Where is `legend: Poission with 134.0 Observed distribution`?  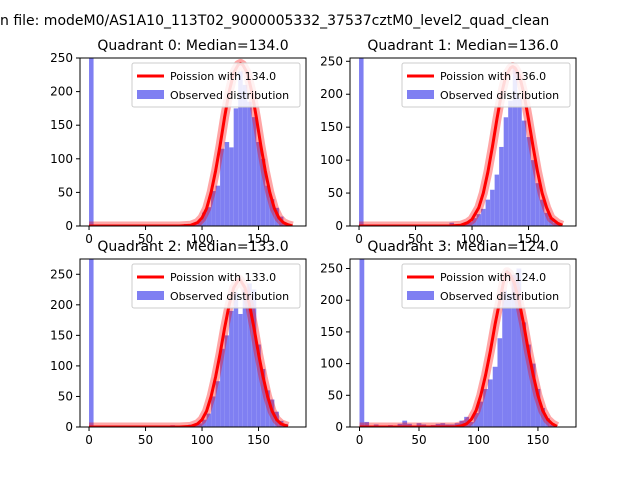
legend: Poission with 134.0 Observed distribution is located at coordinates (216, 85).